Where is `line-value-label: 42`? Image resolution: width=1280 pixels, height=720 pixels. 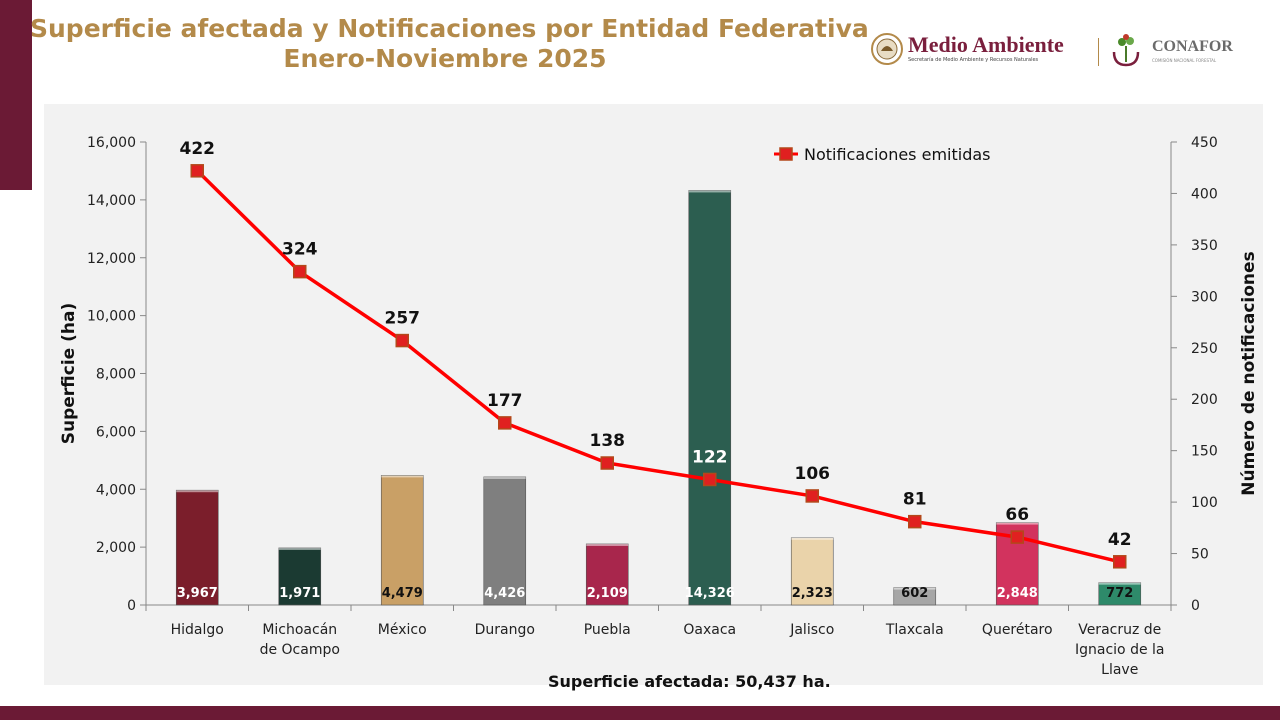
line-value-label: 42 is located at coordinates (1120, 540).